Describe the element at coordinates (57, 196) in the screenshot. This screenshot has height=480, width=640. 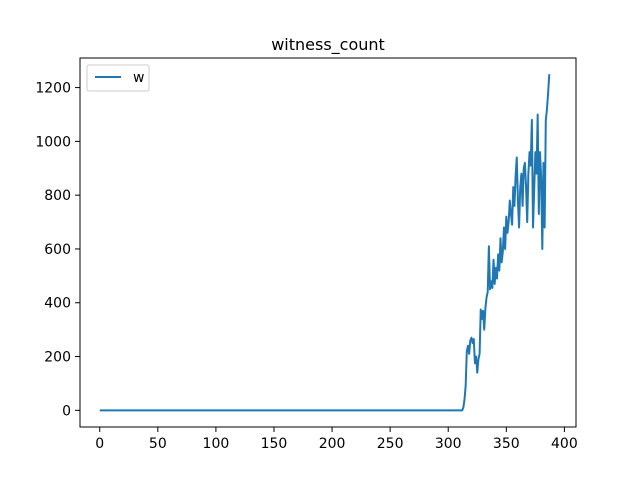
I see `y-tick-label: 800` at that location.